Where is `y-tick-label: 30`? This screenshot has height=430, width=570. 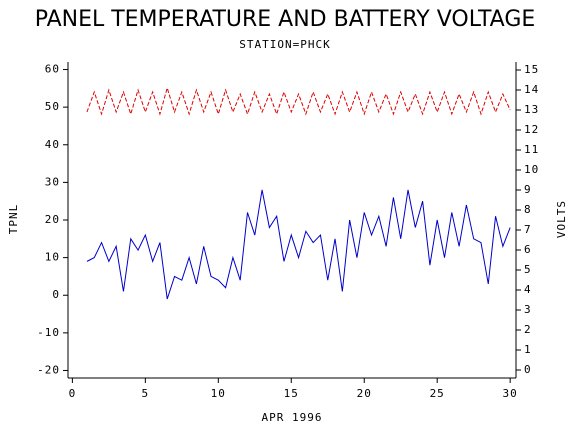
y-tick-label: 30 is located at coordinates (52, 181).